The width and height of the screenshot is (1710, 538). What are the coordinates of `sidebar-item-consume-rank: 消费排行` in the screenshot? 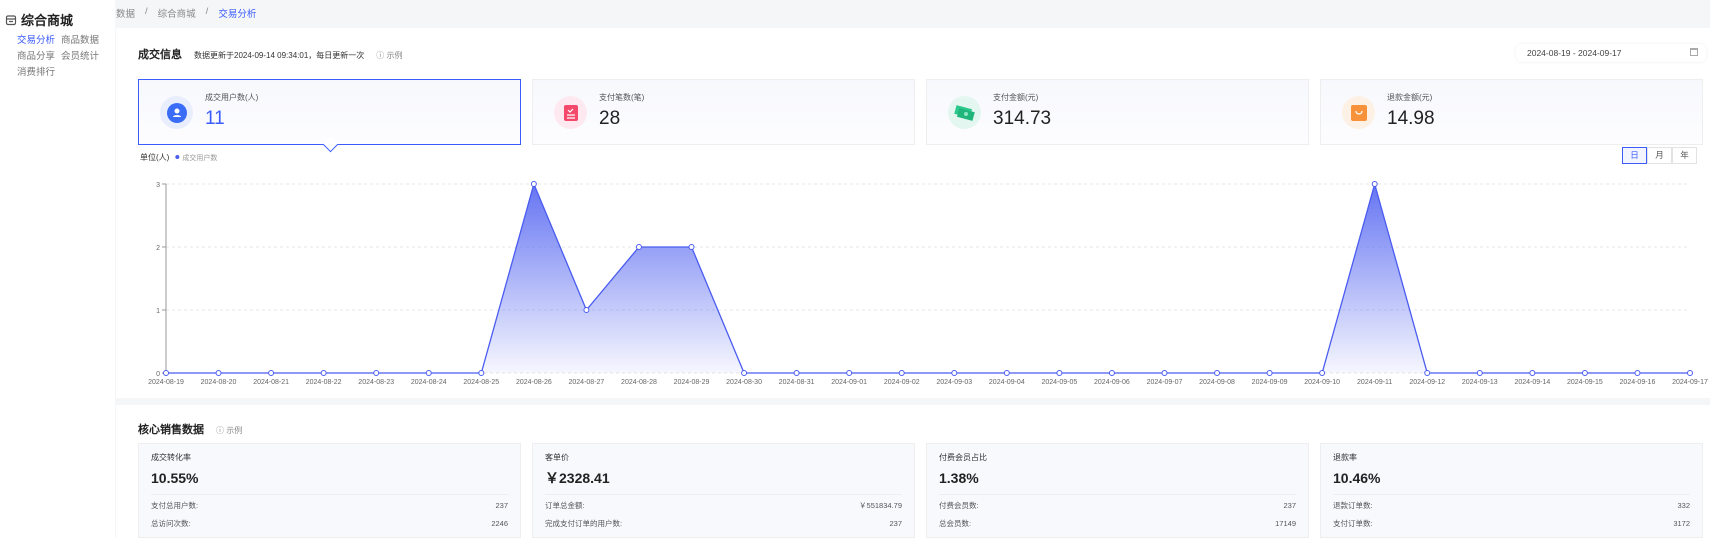 It's located at (36, 72).